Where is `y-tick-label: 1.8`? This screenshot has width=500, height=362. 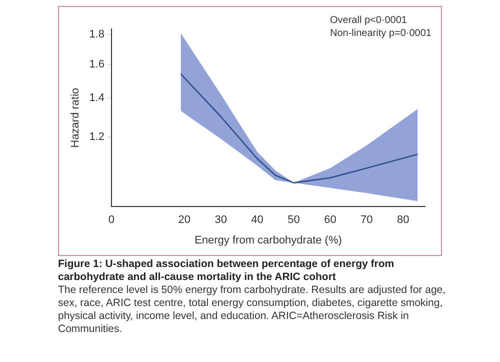 y-tick-label: 1.8 is located at coordinates (96, 34).